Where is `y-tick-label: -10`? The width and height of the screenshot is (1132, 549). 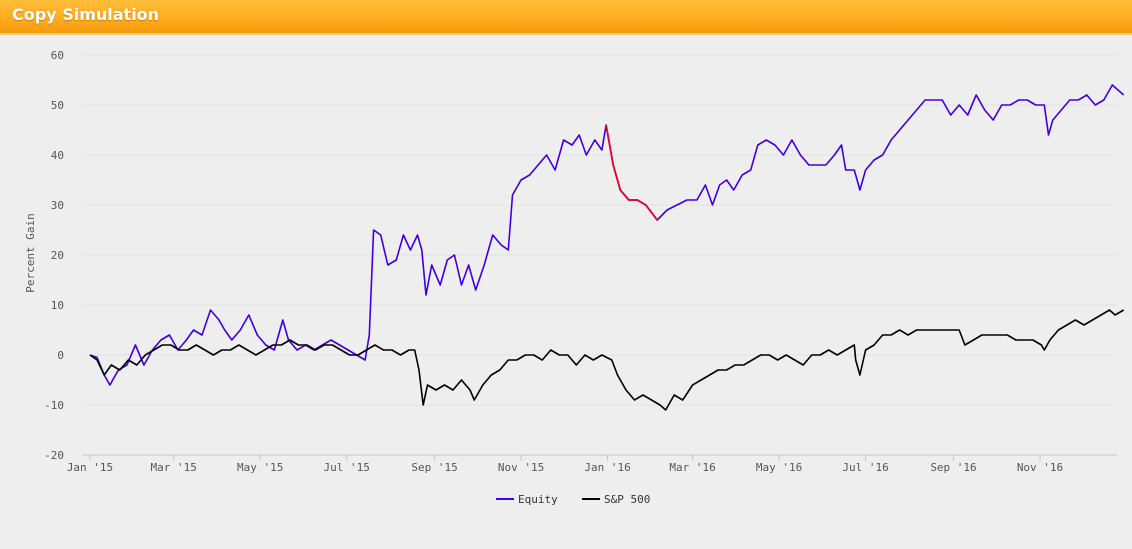
y-tick-label: -10 is located at coordinates (54, 405).